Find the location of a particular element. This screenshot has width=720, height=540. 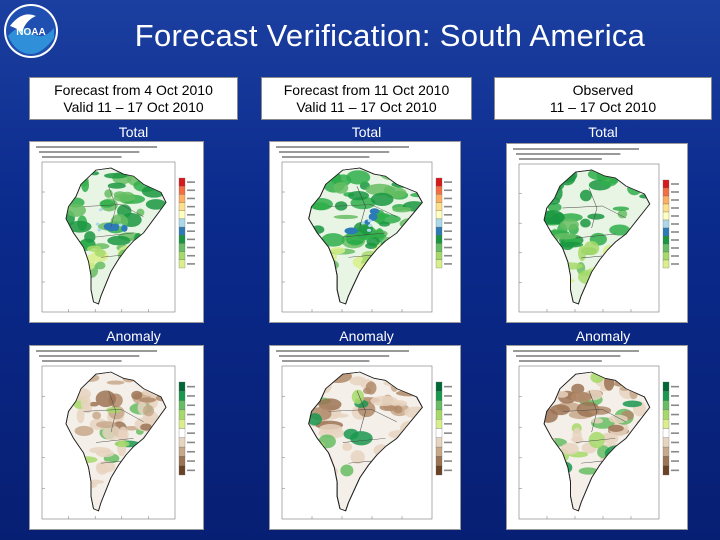

header-line-1: Forecast from 11 Oct 2010 is located at coordinates (366, 89).